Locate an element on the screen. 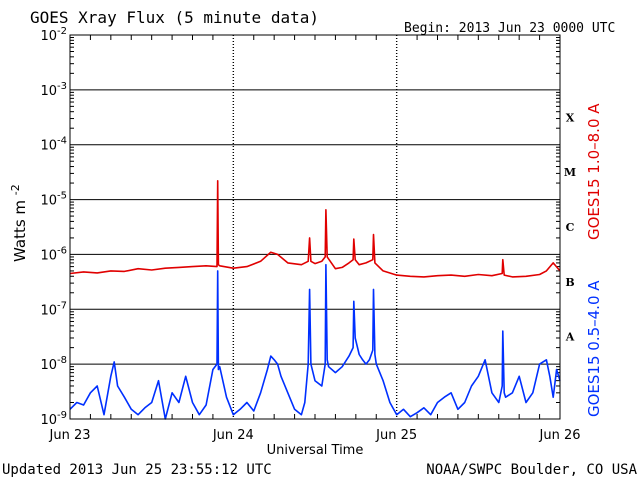 The image size is (640, 480). y-tick-label: 10⁻⁷ is located at coordinates (53, 309).